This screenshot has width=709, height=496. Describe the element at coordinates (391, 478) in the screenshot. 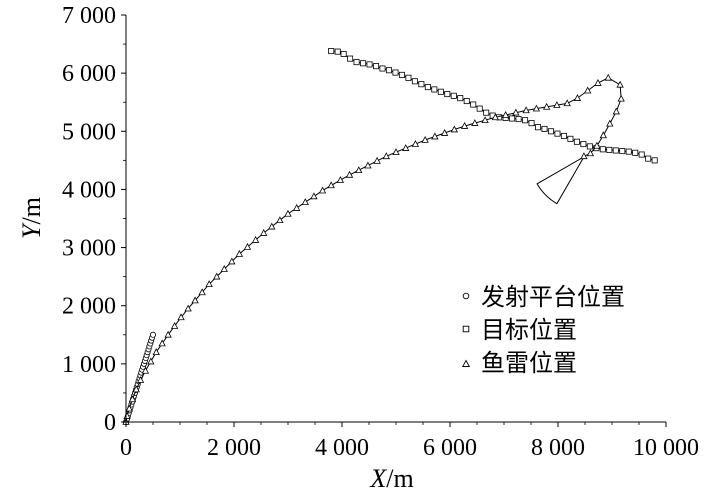

I see `x-axis-title: X/m` at that location.